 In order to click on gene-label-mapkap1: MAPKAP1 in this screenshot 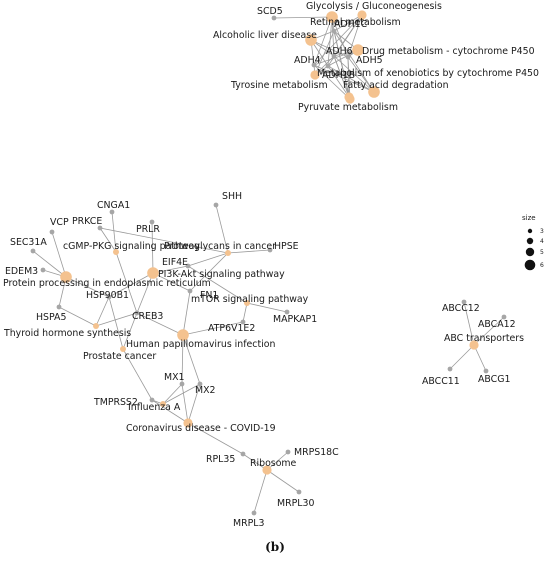, I will do `click(295, 319)`.